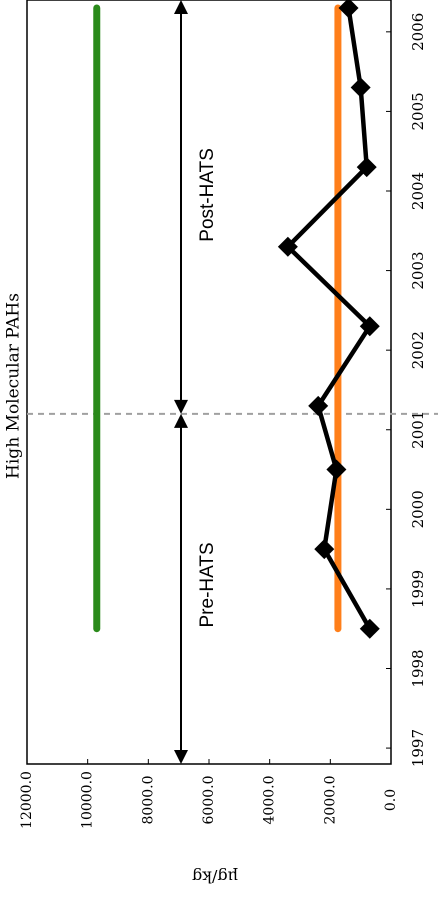 The height and width of the screenshot is (897, 438). What do you see at coordinates (330, 800) in the screenshot?
I see `y-tick-label: 2000.0` at bounding box center [330, 800].